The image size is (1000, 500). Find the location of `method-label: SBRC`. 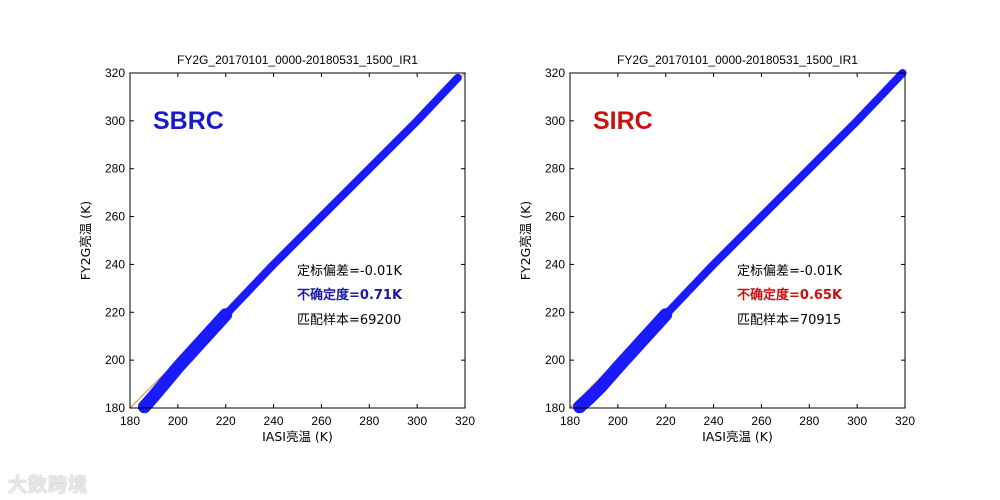

method-label: SBRC is located at coordinates (188, 121).